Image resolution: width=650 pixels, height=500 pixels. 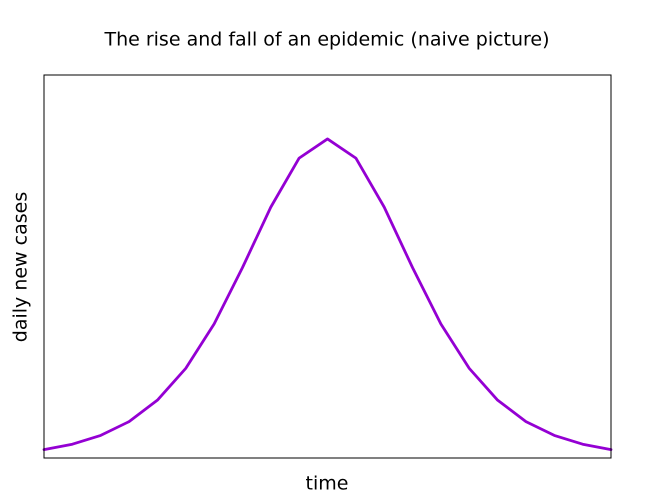 What do you see at coordinates (327, 484) in the screenshot?
I see `x-axis-label: time` at bounding box center [327, 484].